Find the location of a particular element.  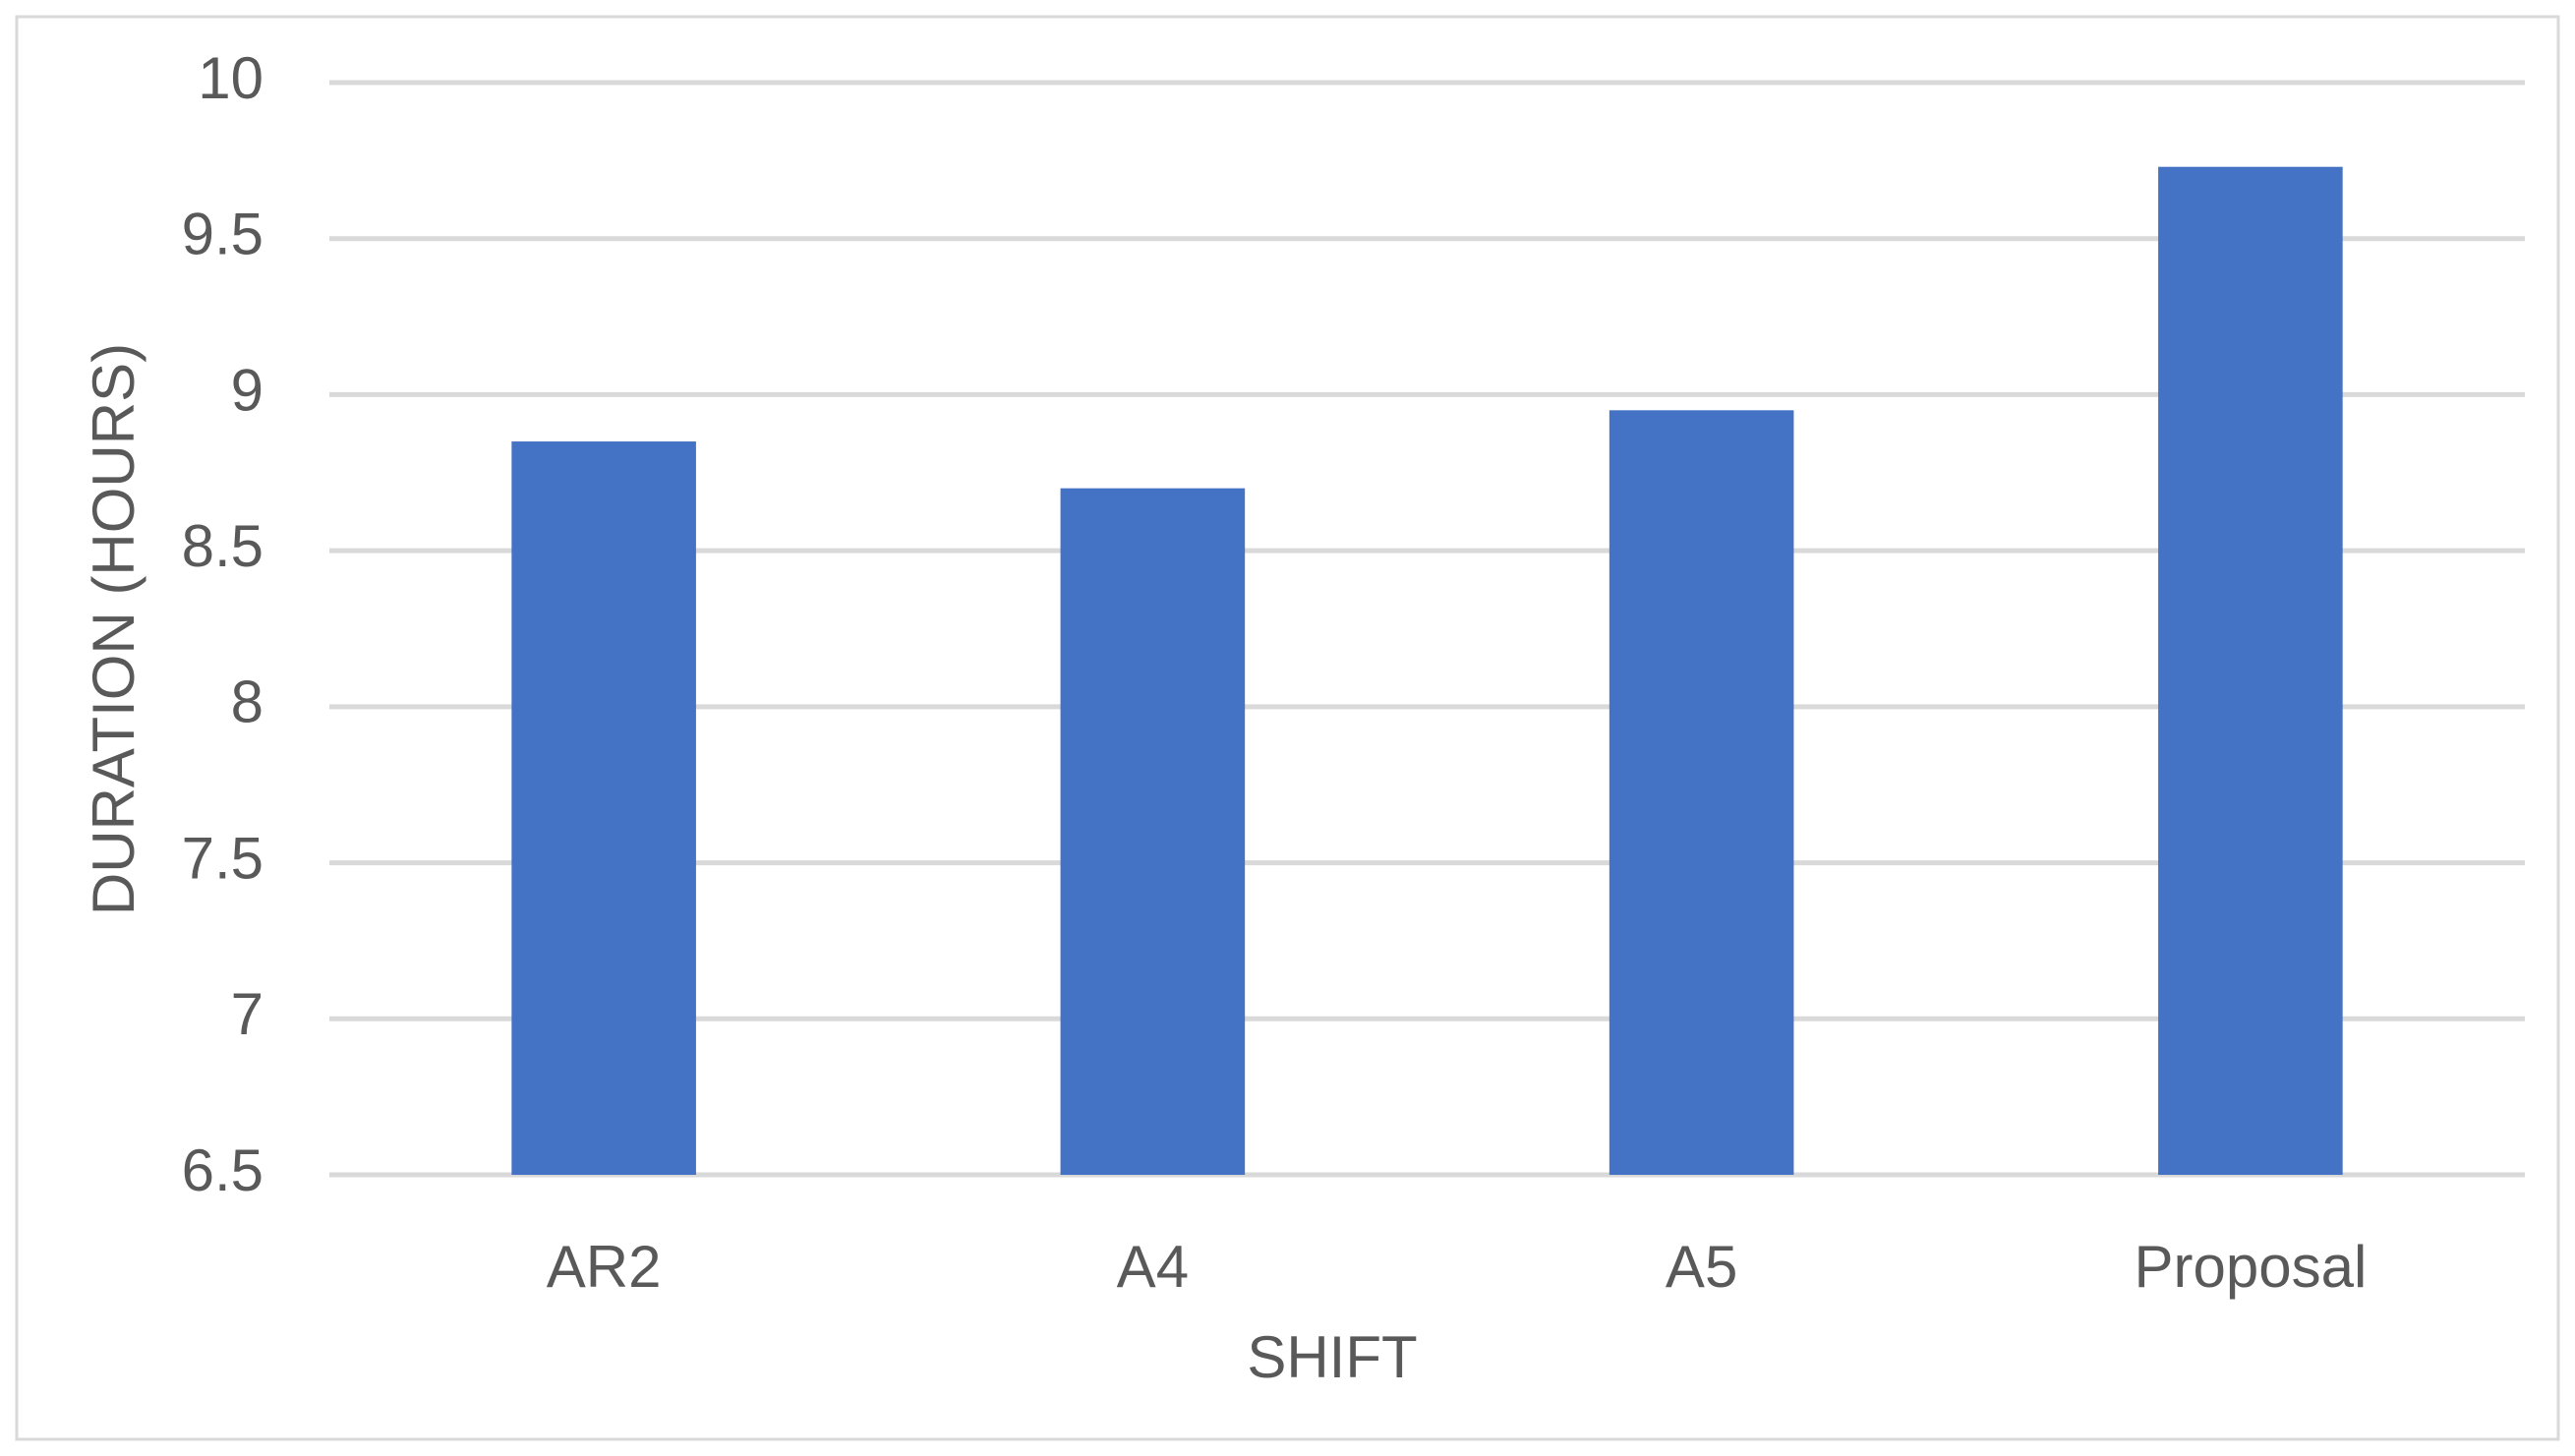

y-tick-label: 8.5 is located at coordinates (223, 546).